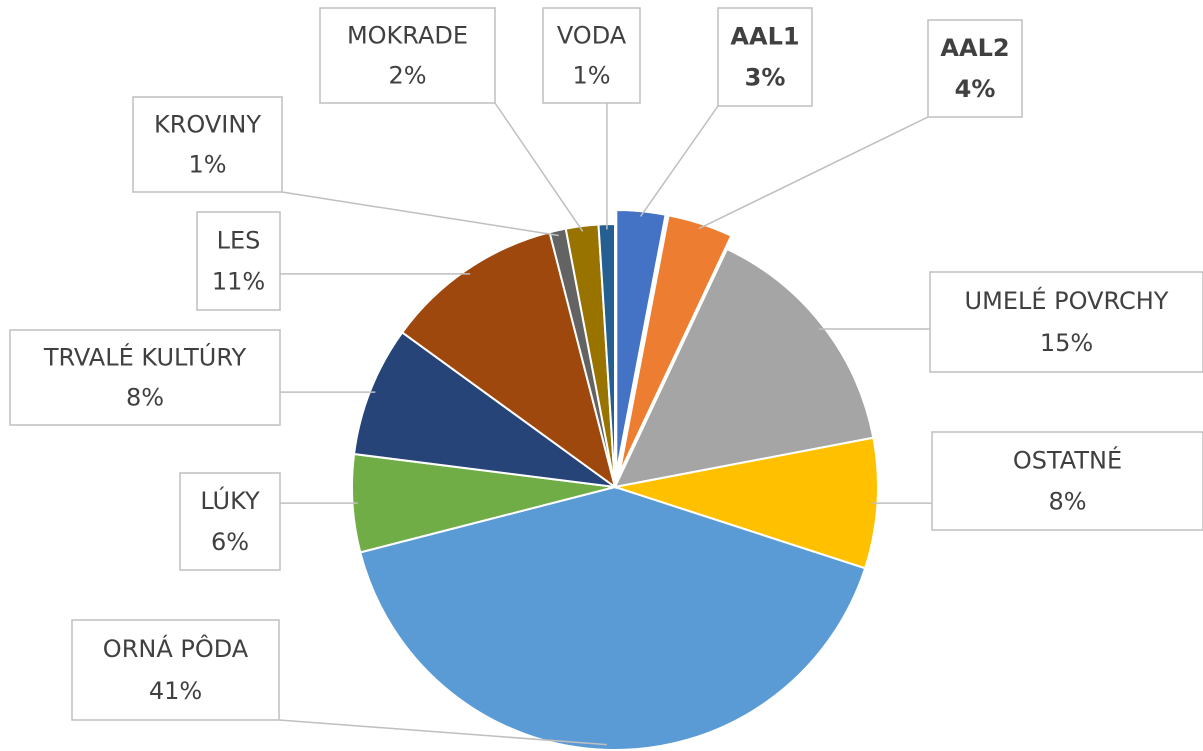 This screenshot has width=1203, height=751. I want to click on category-label: KROVINY, so click(207, 125).